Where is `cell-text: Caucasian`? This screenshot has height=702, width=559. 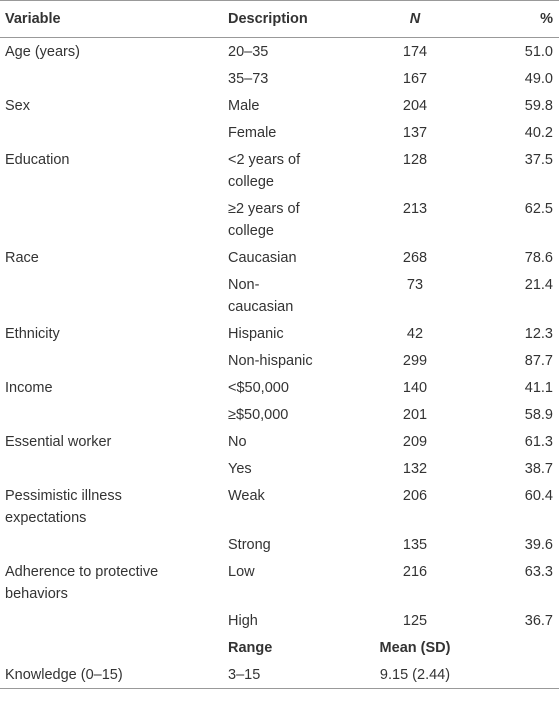 cell-text: Caucasian is located at coordinates (262, 258).